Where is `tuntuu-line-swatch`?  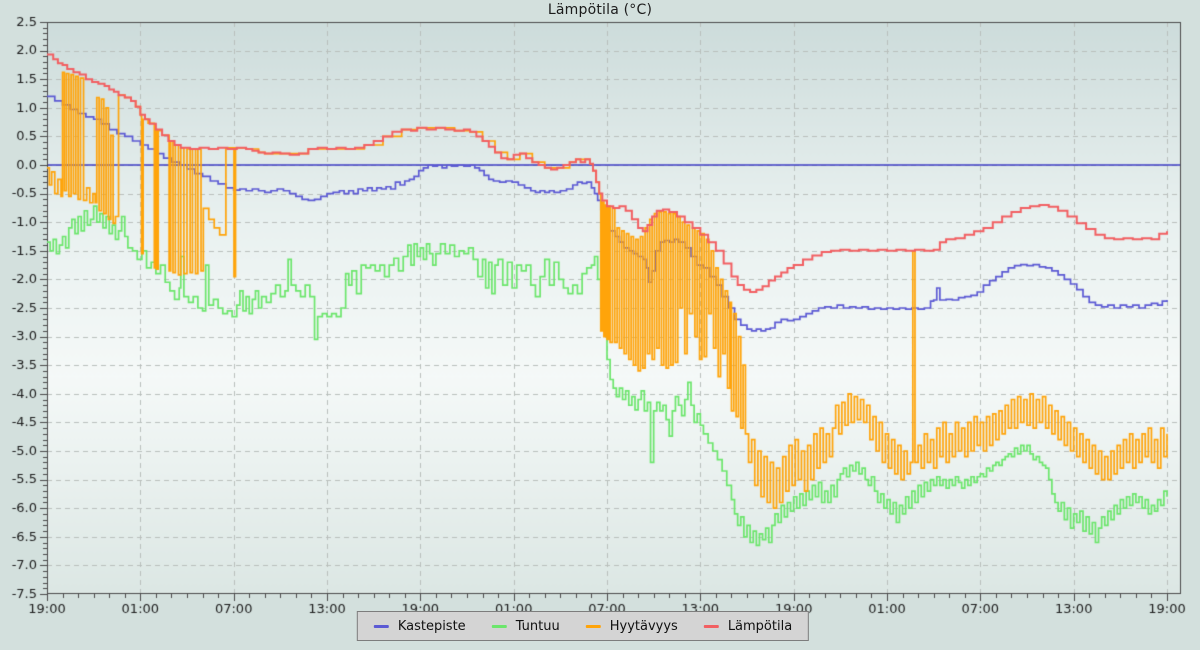
tuntuu-line-swatch is located at coordinates (499, 626).